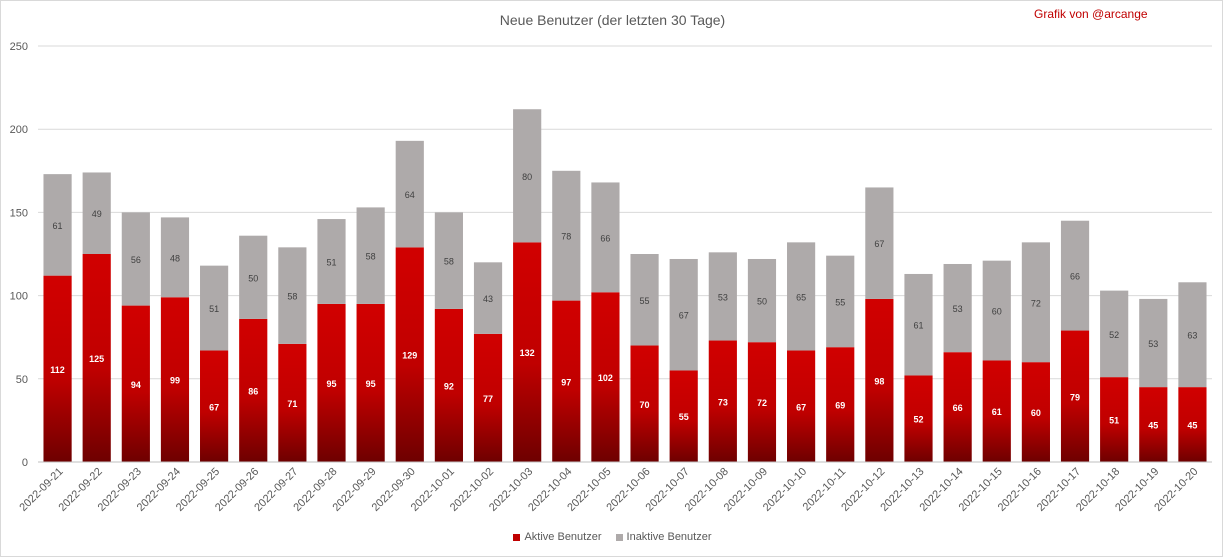  I want to click on data-label-inactive: 49, so click(97, 214).